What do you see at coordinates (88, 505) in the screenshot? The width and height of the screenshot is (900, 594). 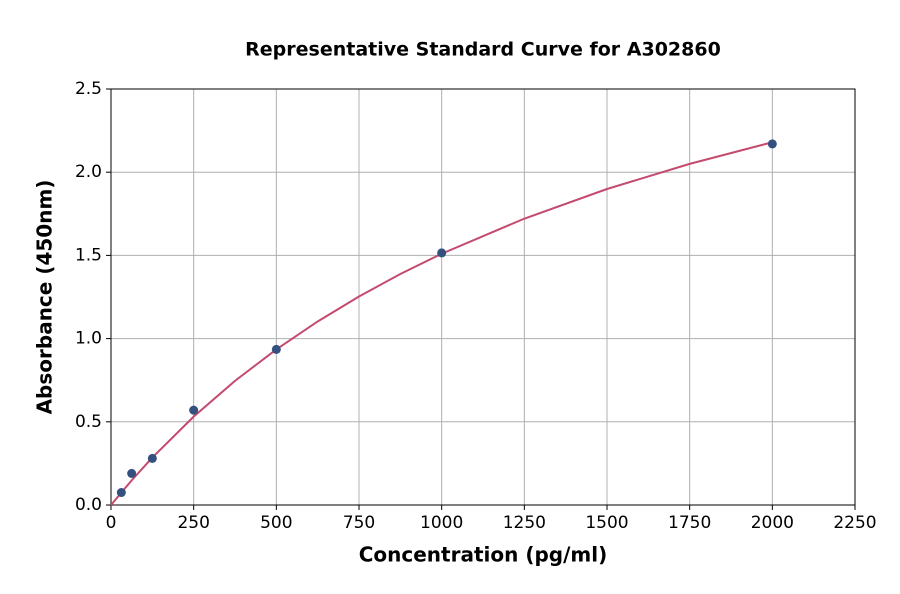 I see `y-tick-label: 0.0` at bounding box center [88, 505].